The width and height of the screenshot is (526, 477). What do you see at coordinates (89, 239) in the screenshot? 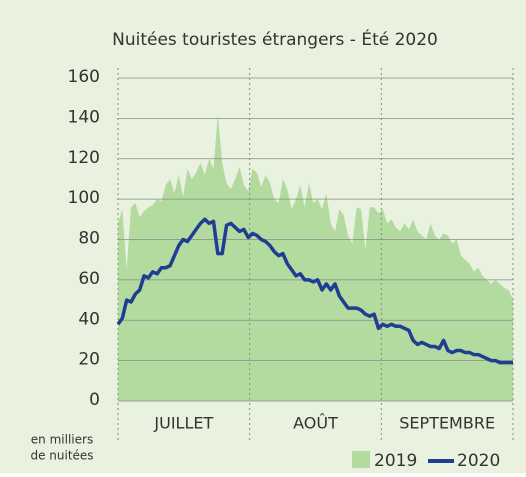
I see `y-tick-label: 80` at bounding box center [89, 239].